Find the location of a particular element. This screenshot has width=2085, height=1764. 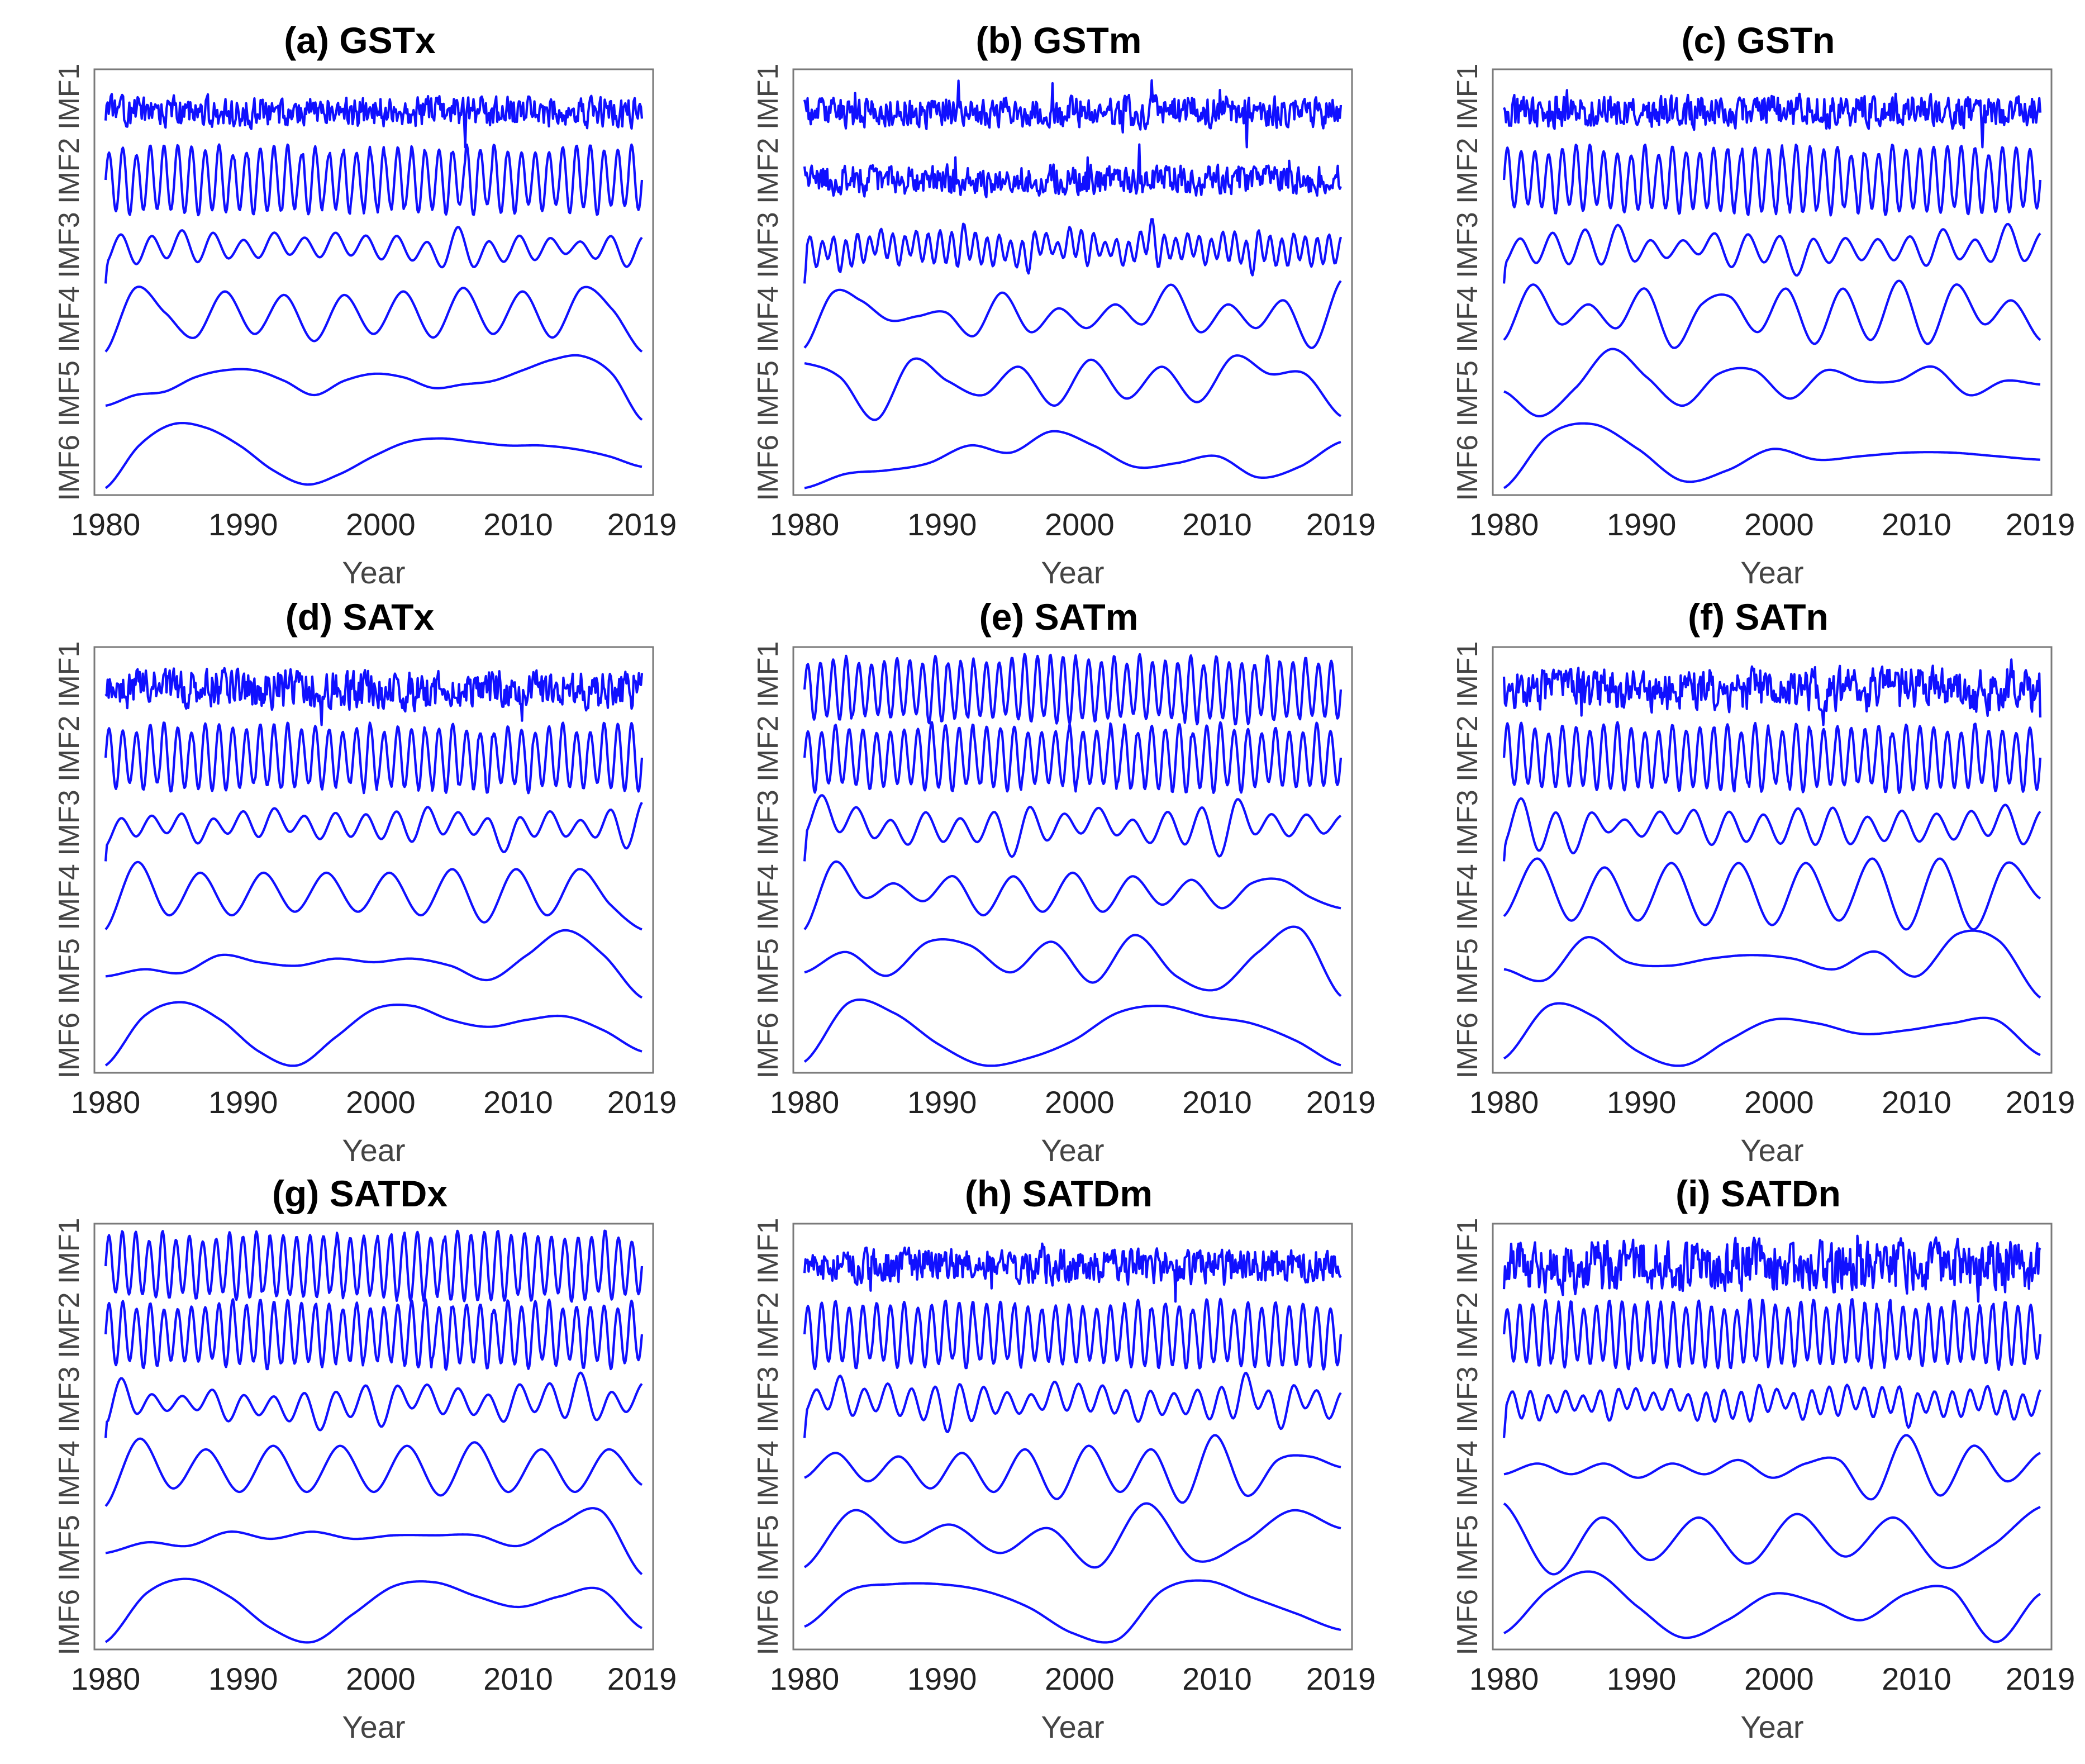

panel-title: (h) SATDm is located at coordinates (1059, 1193).